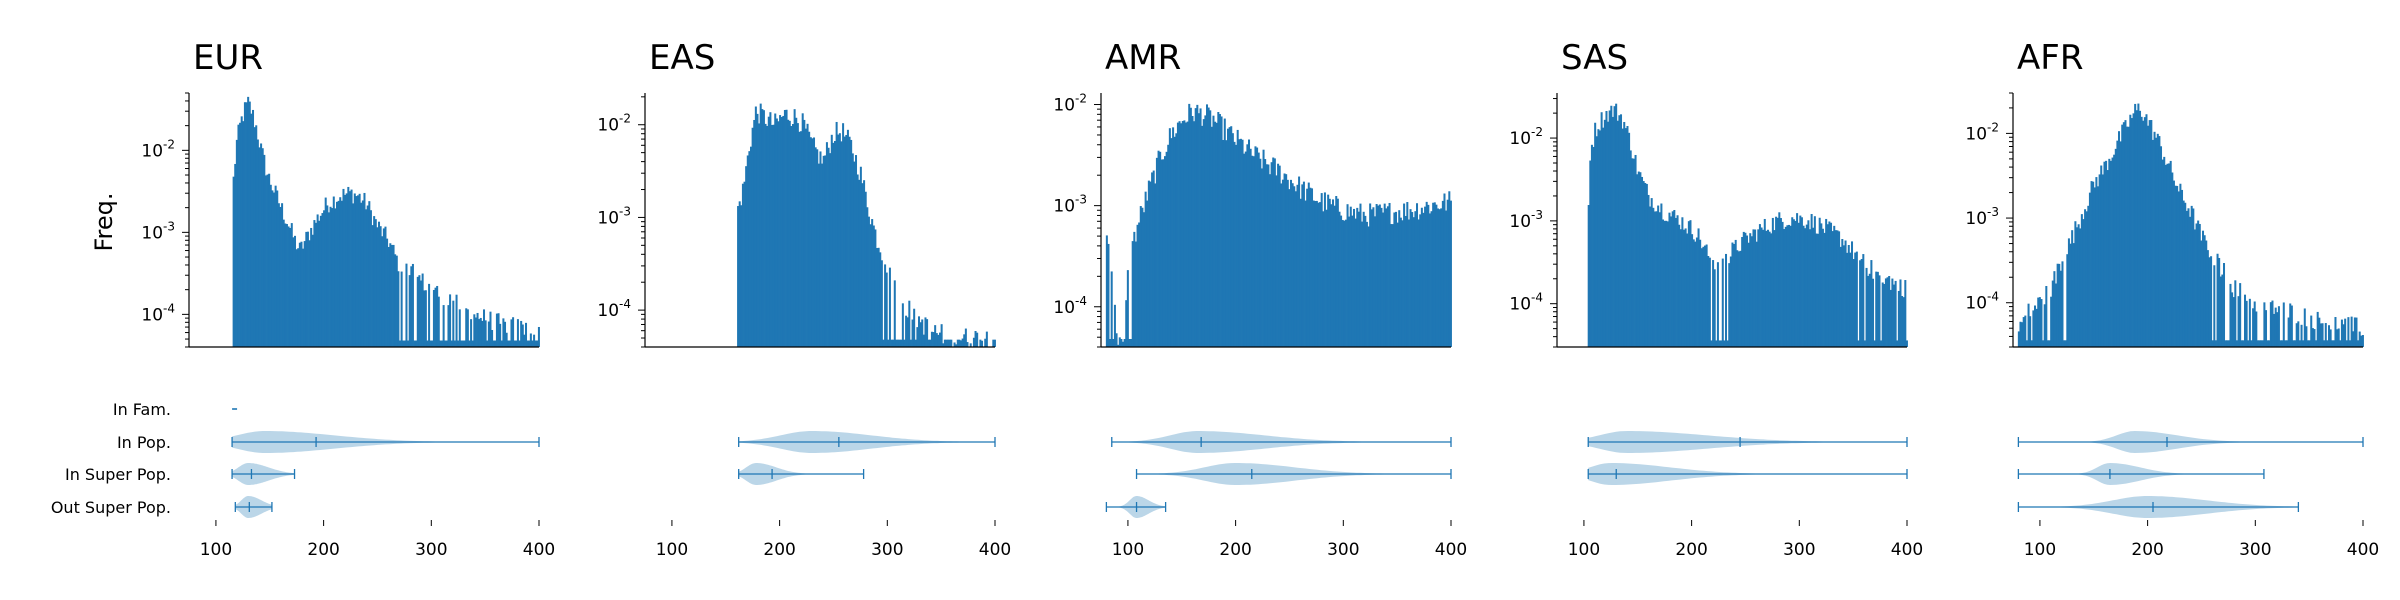  Describe the element at coordinates (2190, 474) in the screenshot. I see `violin-plot` at that location.